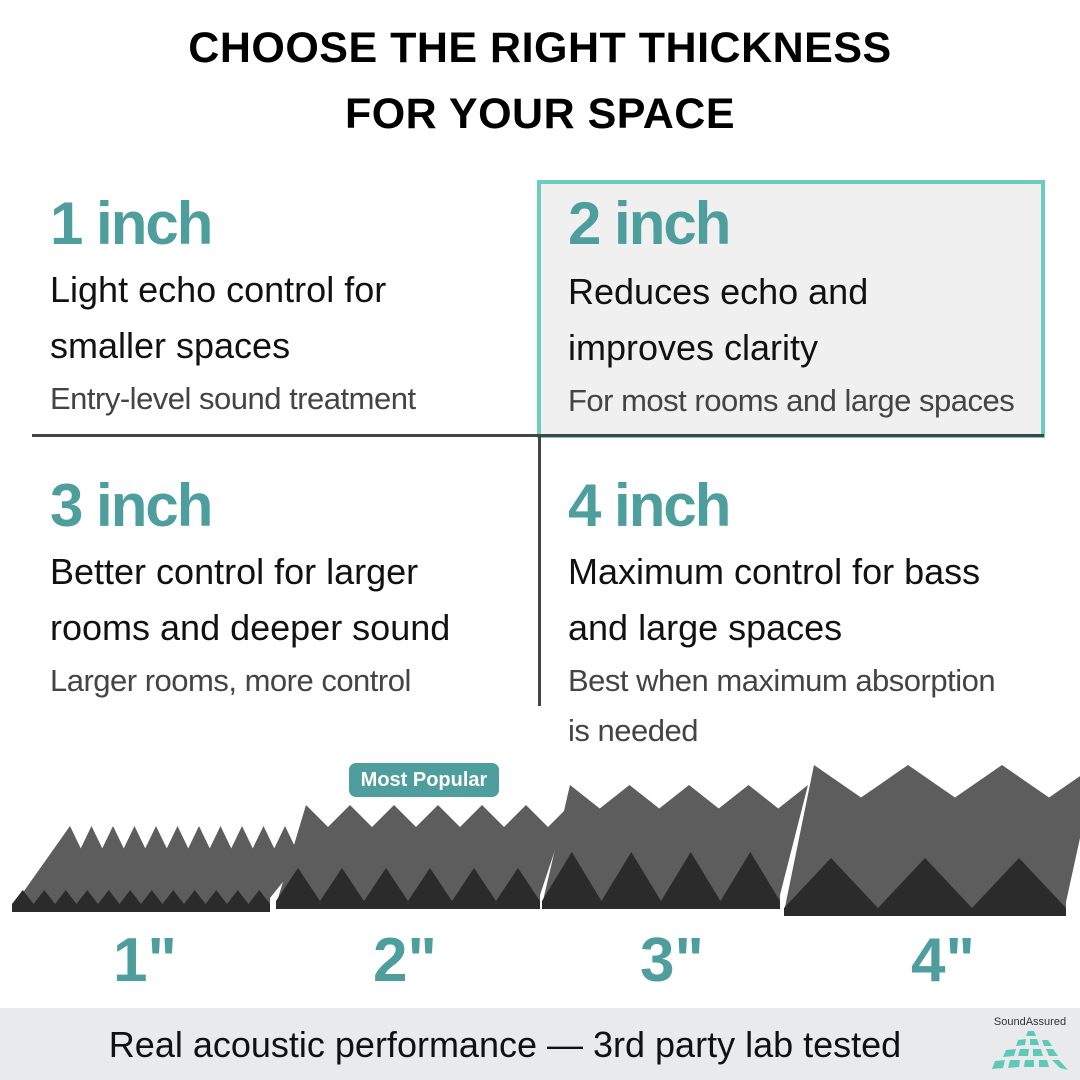 Image resolution: width=1080 pixels, height=1080 pixels. Describe the element at coordinates (539, 571) in the screenshot. I see `divider-vertical` at that location.